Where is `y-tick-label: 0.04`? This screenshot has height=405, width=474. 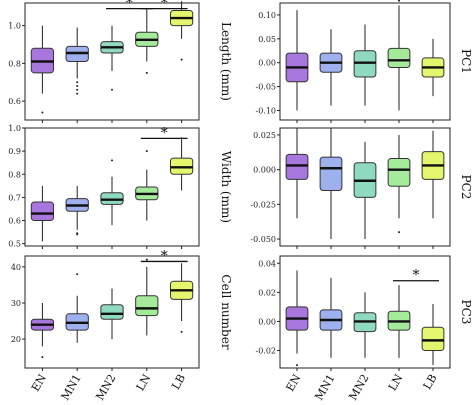 y-tick-label: 0.04 is located at coordinates (267, 263).